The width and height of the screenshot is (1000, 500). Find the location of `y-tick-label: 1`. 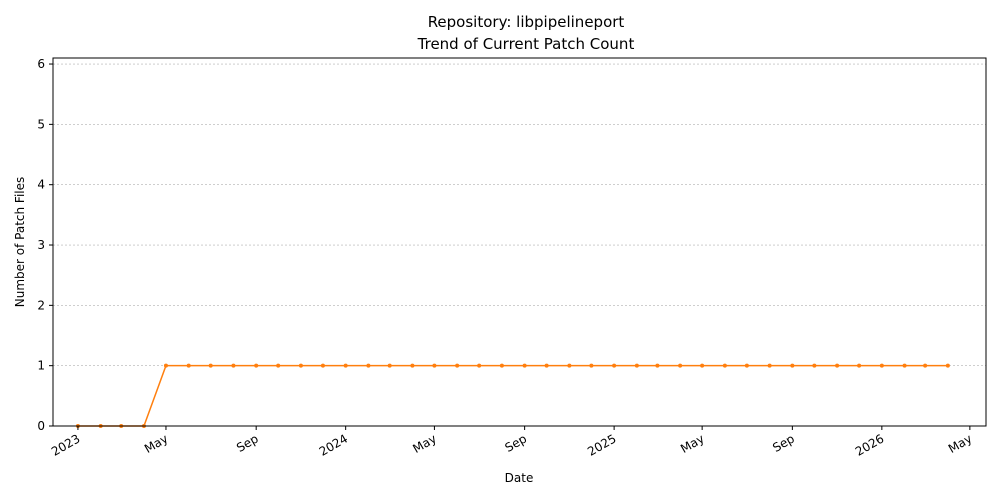

y-tick-label: 1 is located at coordinates (41, 366).